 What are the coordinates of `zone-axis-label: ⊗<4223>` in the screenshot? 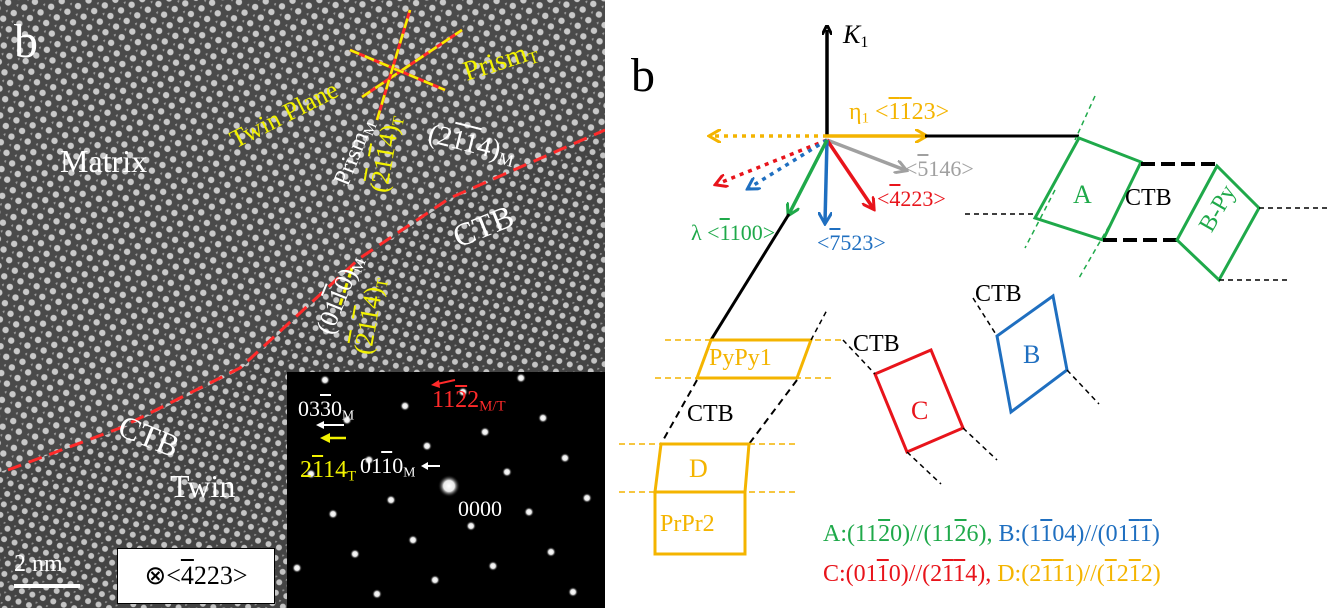 It's located at (196, 575).